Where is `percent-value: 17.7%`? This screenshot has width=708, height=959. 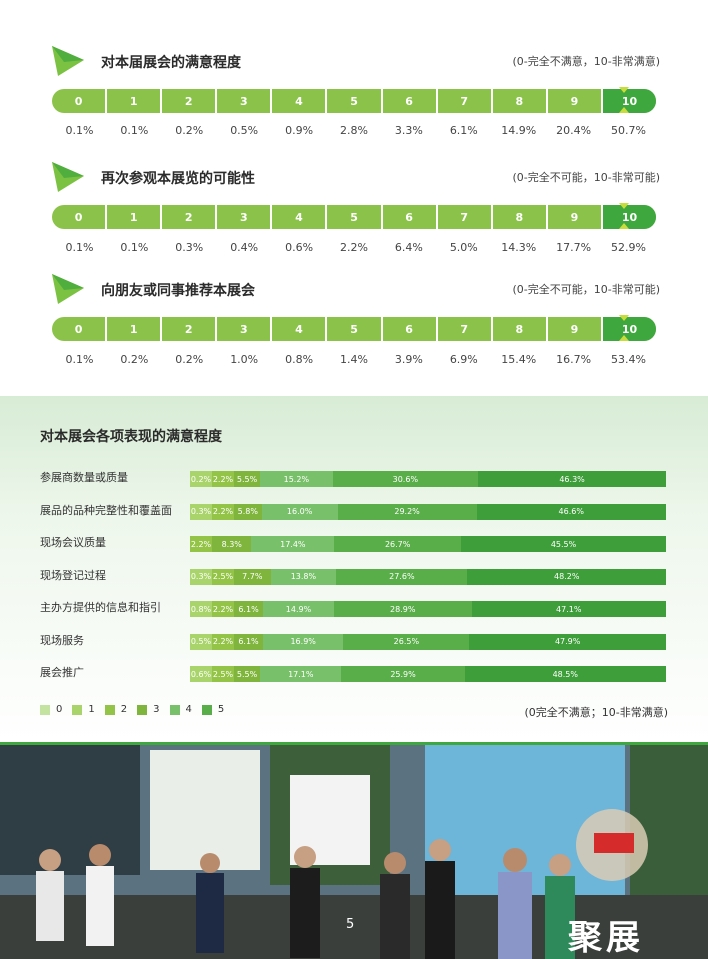 percent-value: 17.7% is located at coordinates (574, 247).